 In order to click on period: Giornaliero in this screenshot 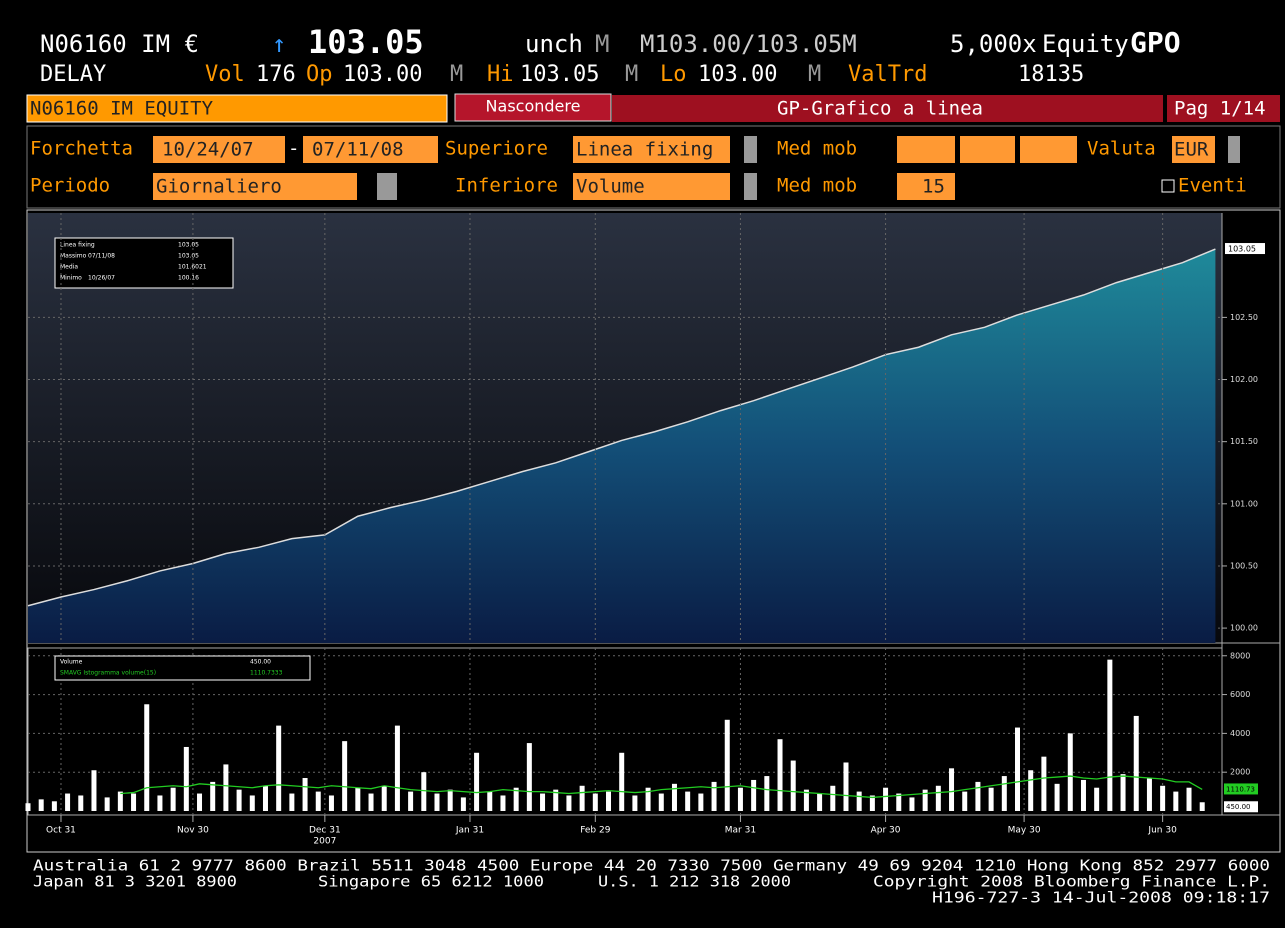, I will do `click(219, 187)`.